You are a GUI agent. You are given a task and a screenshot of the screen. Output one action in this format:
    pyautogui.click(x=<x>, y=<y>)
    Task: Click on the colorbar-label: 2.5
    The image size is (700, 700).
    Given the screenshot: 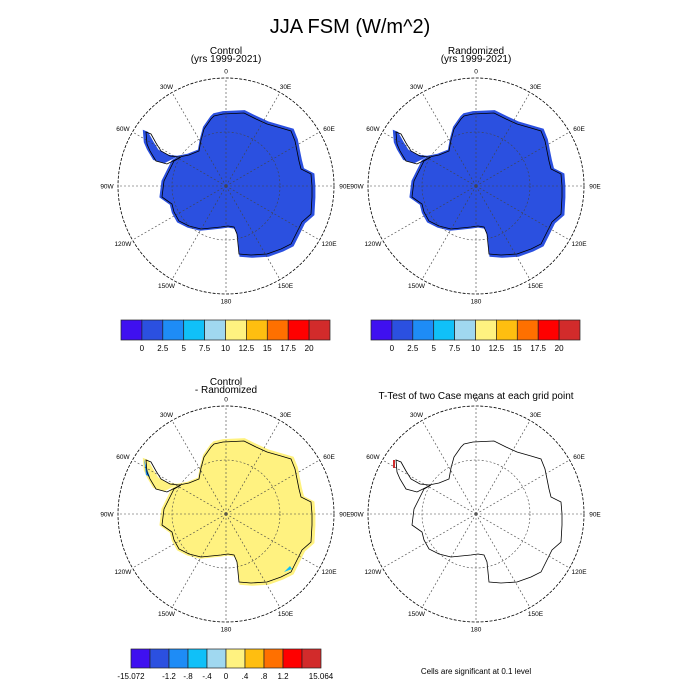 What is the action you would take?
    pyautogui.click(x=413, y=348)
    